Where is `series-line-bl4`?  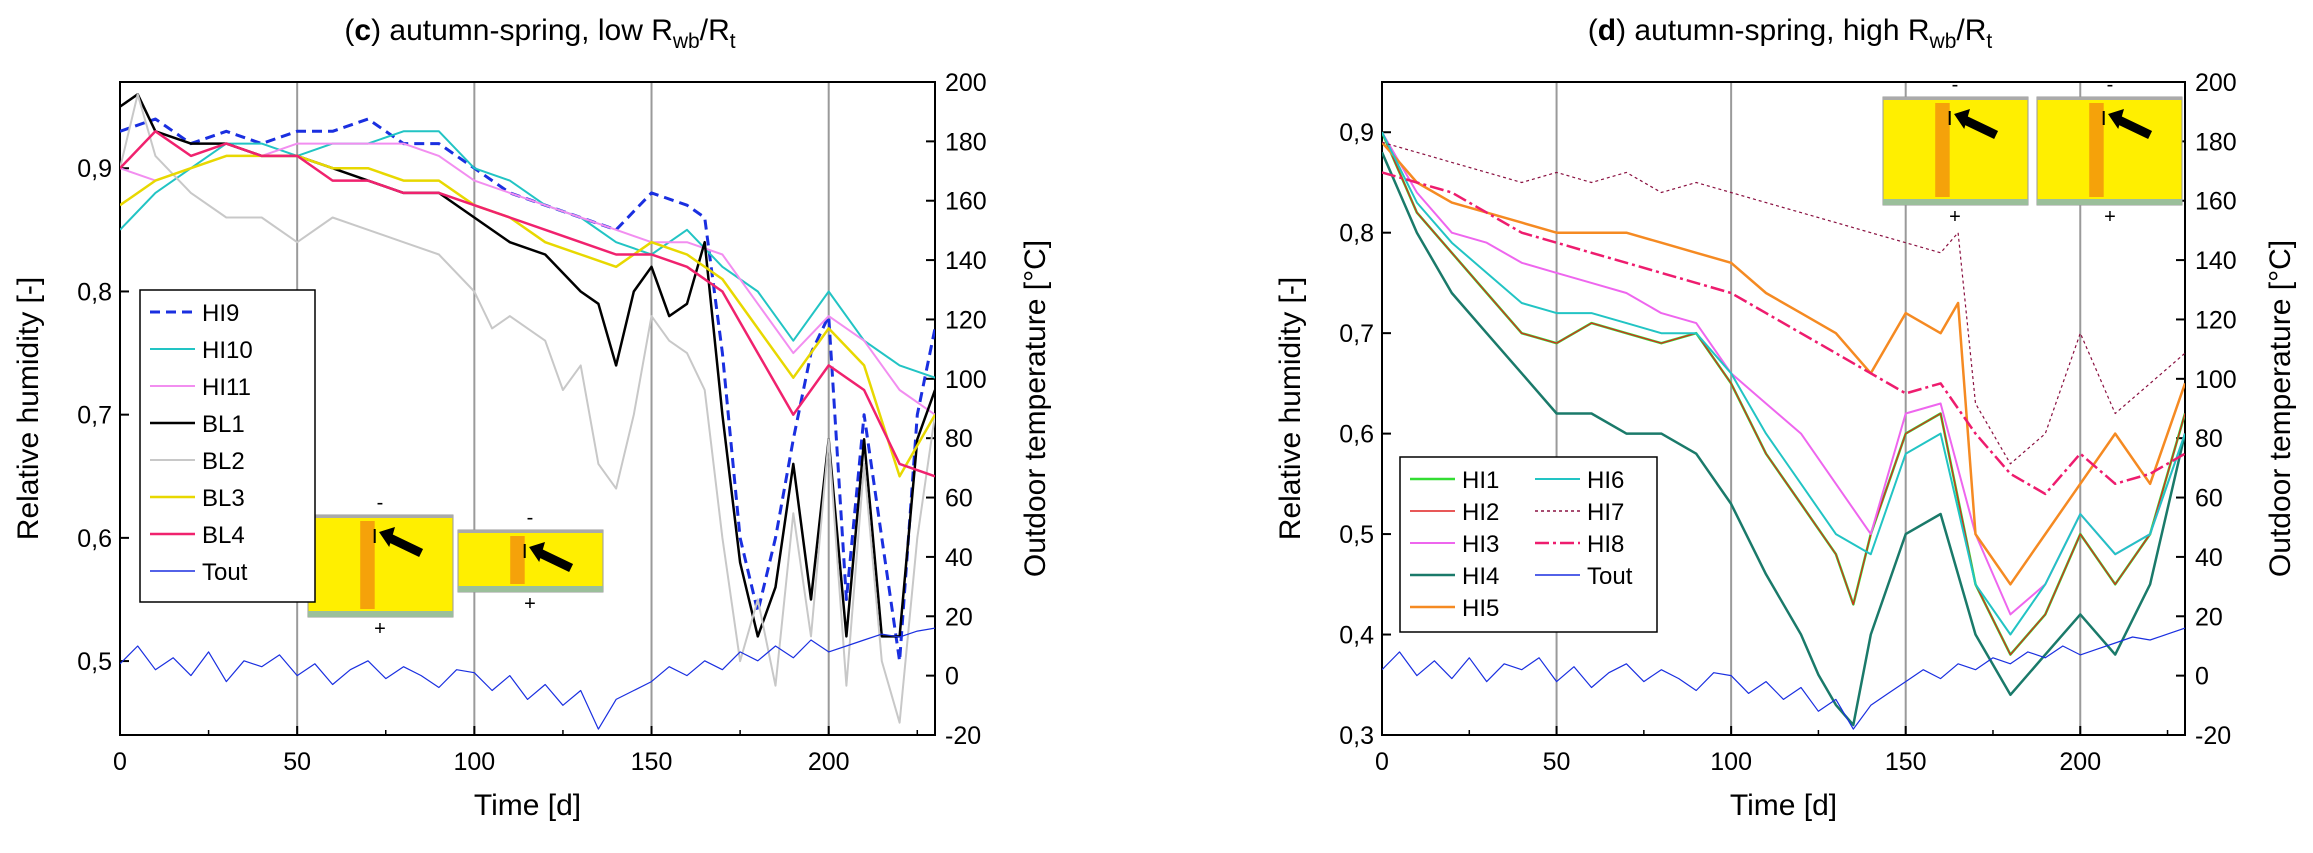
series-line-bl4 is located at coordinates (527, 304).